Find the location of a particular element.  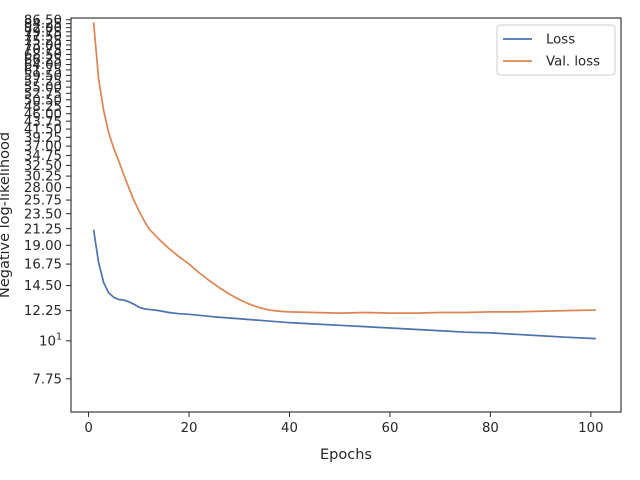

x-tick-label: 40 is located at coordinates (289, 428).